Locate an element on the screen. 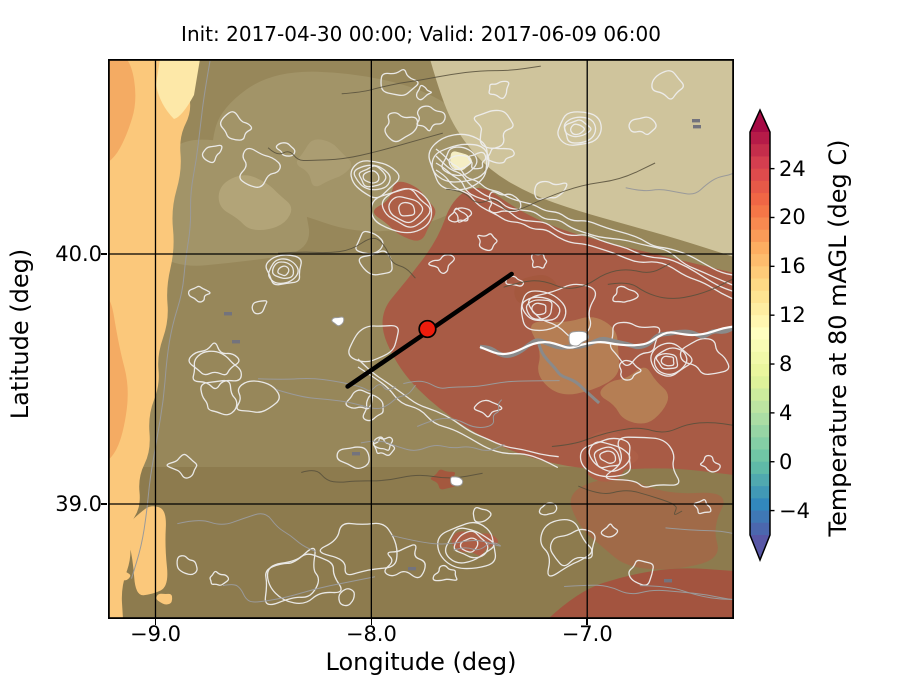 The width and height of the screenshot is (900, 700). x-tick-label: −7.0 is located at coordinates (587, 634).